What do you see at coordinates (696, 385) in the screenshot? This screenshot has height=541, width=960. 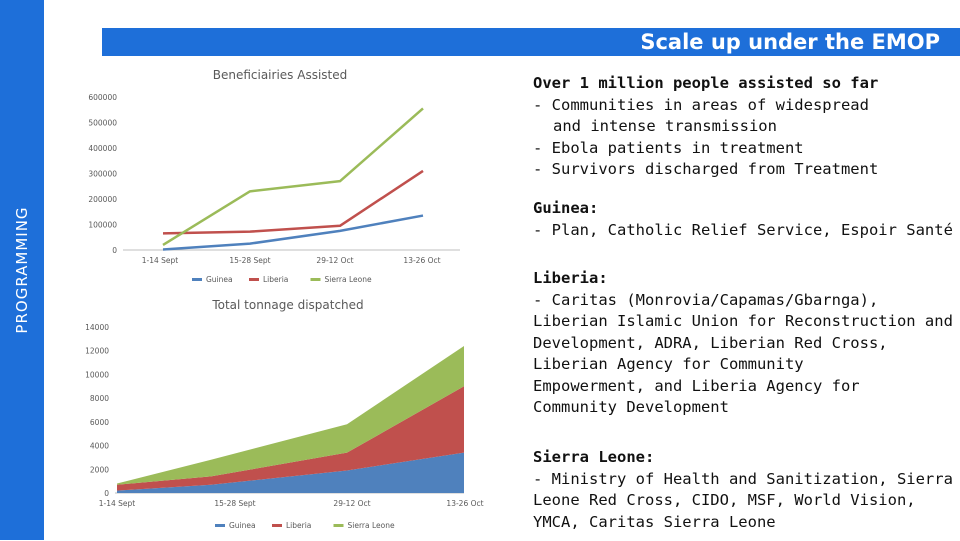 I see `liberia-partners-line: Empowerment, and Liberia Agency for` at bounding box center [696, 385].